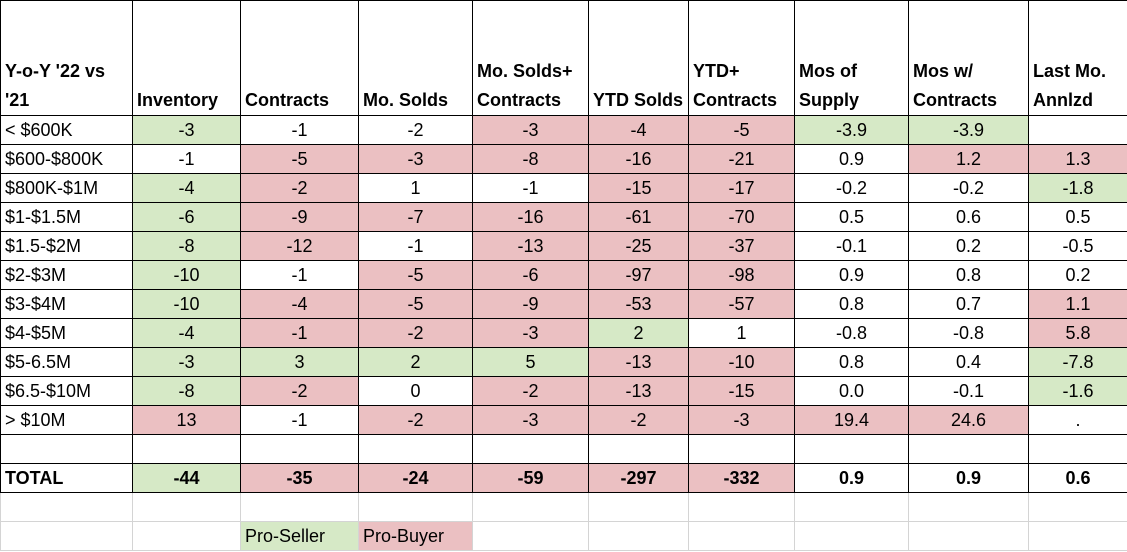  I want to click on value-cell: 0.6, so click(968, 217).